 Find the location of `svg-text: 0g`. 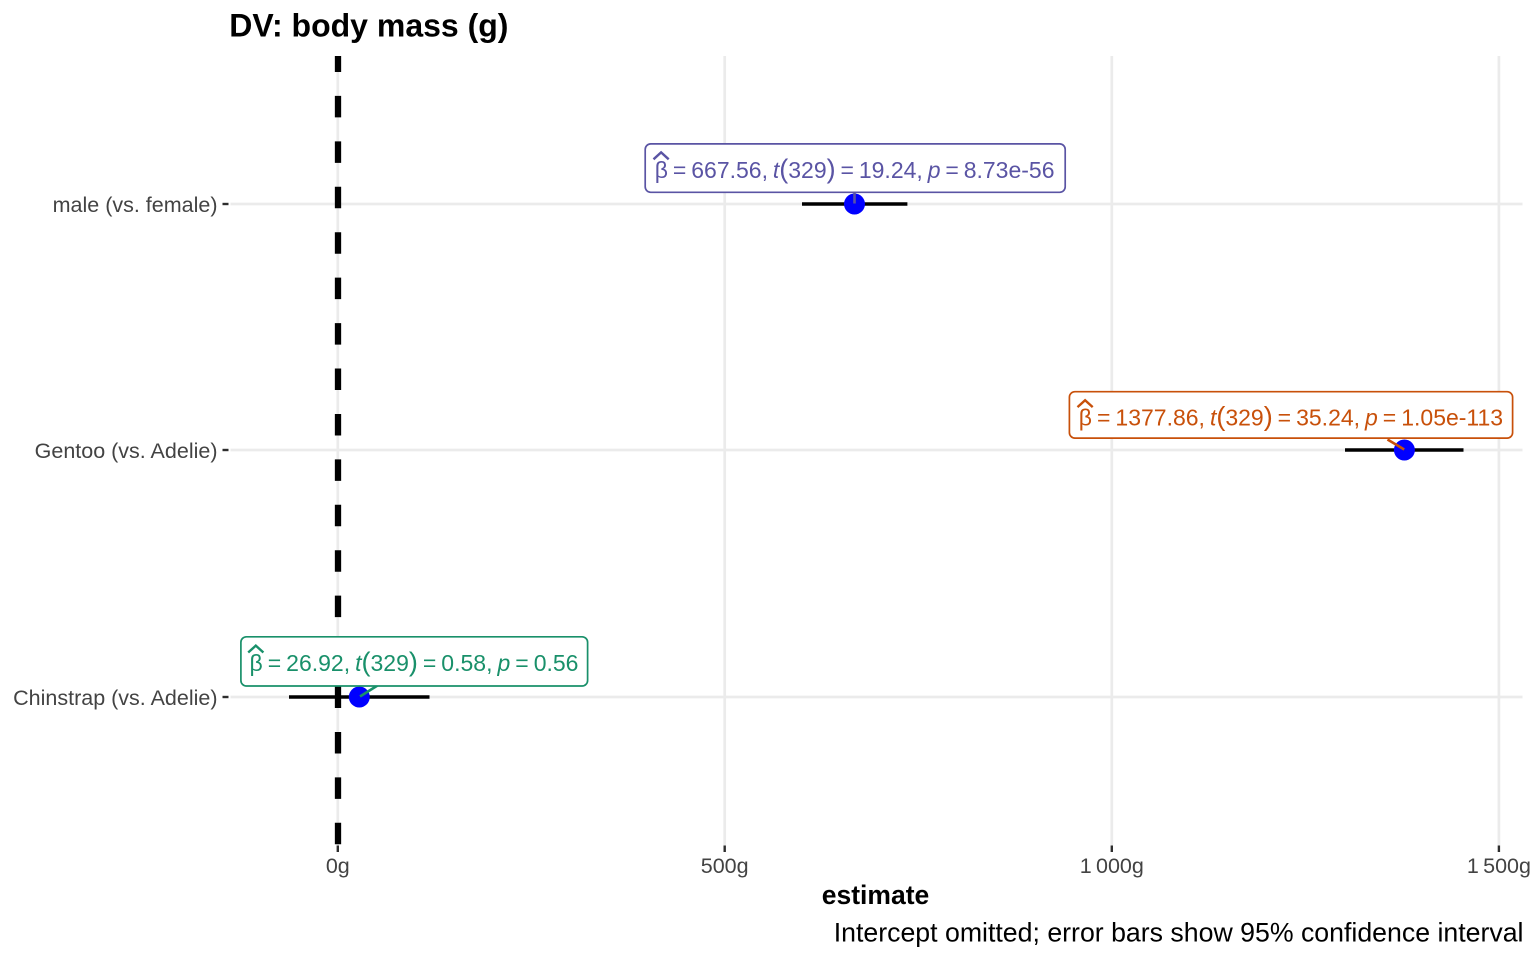

svg-text: 0g is located at coordinates (338, 866).